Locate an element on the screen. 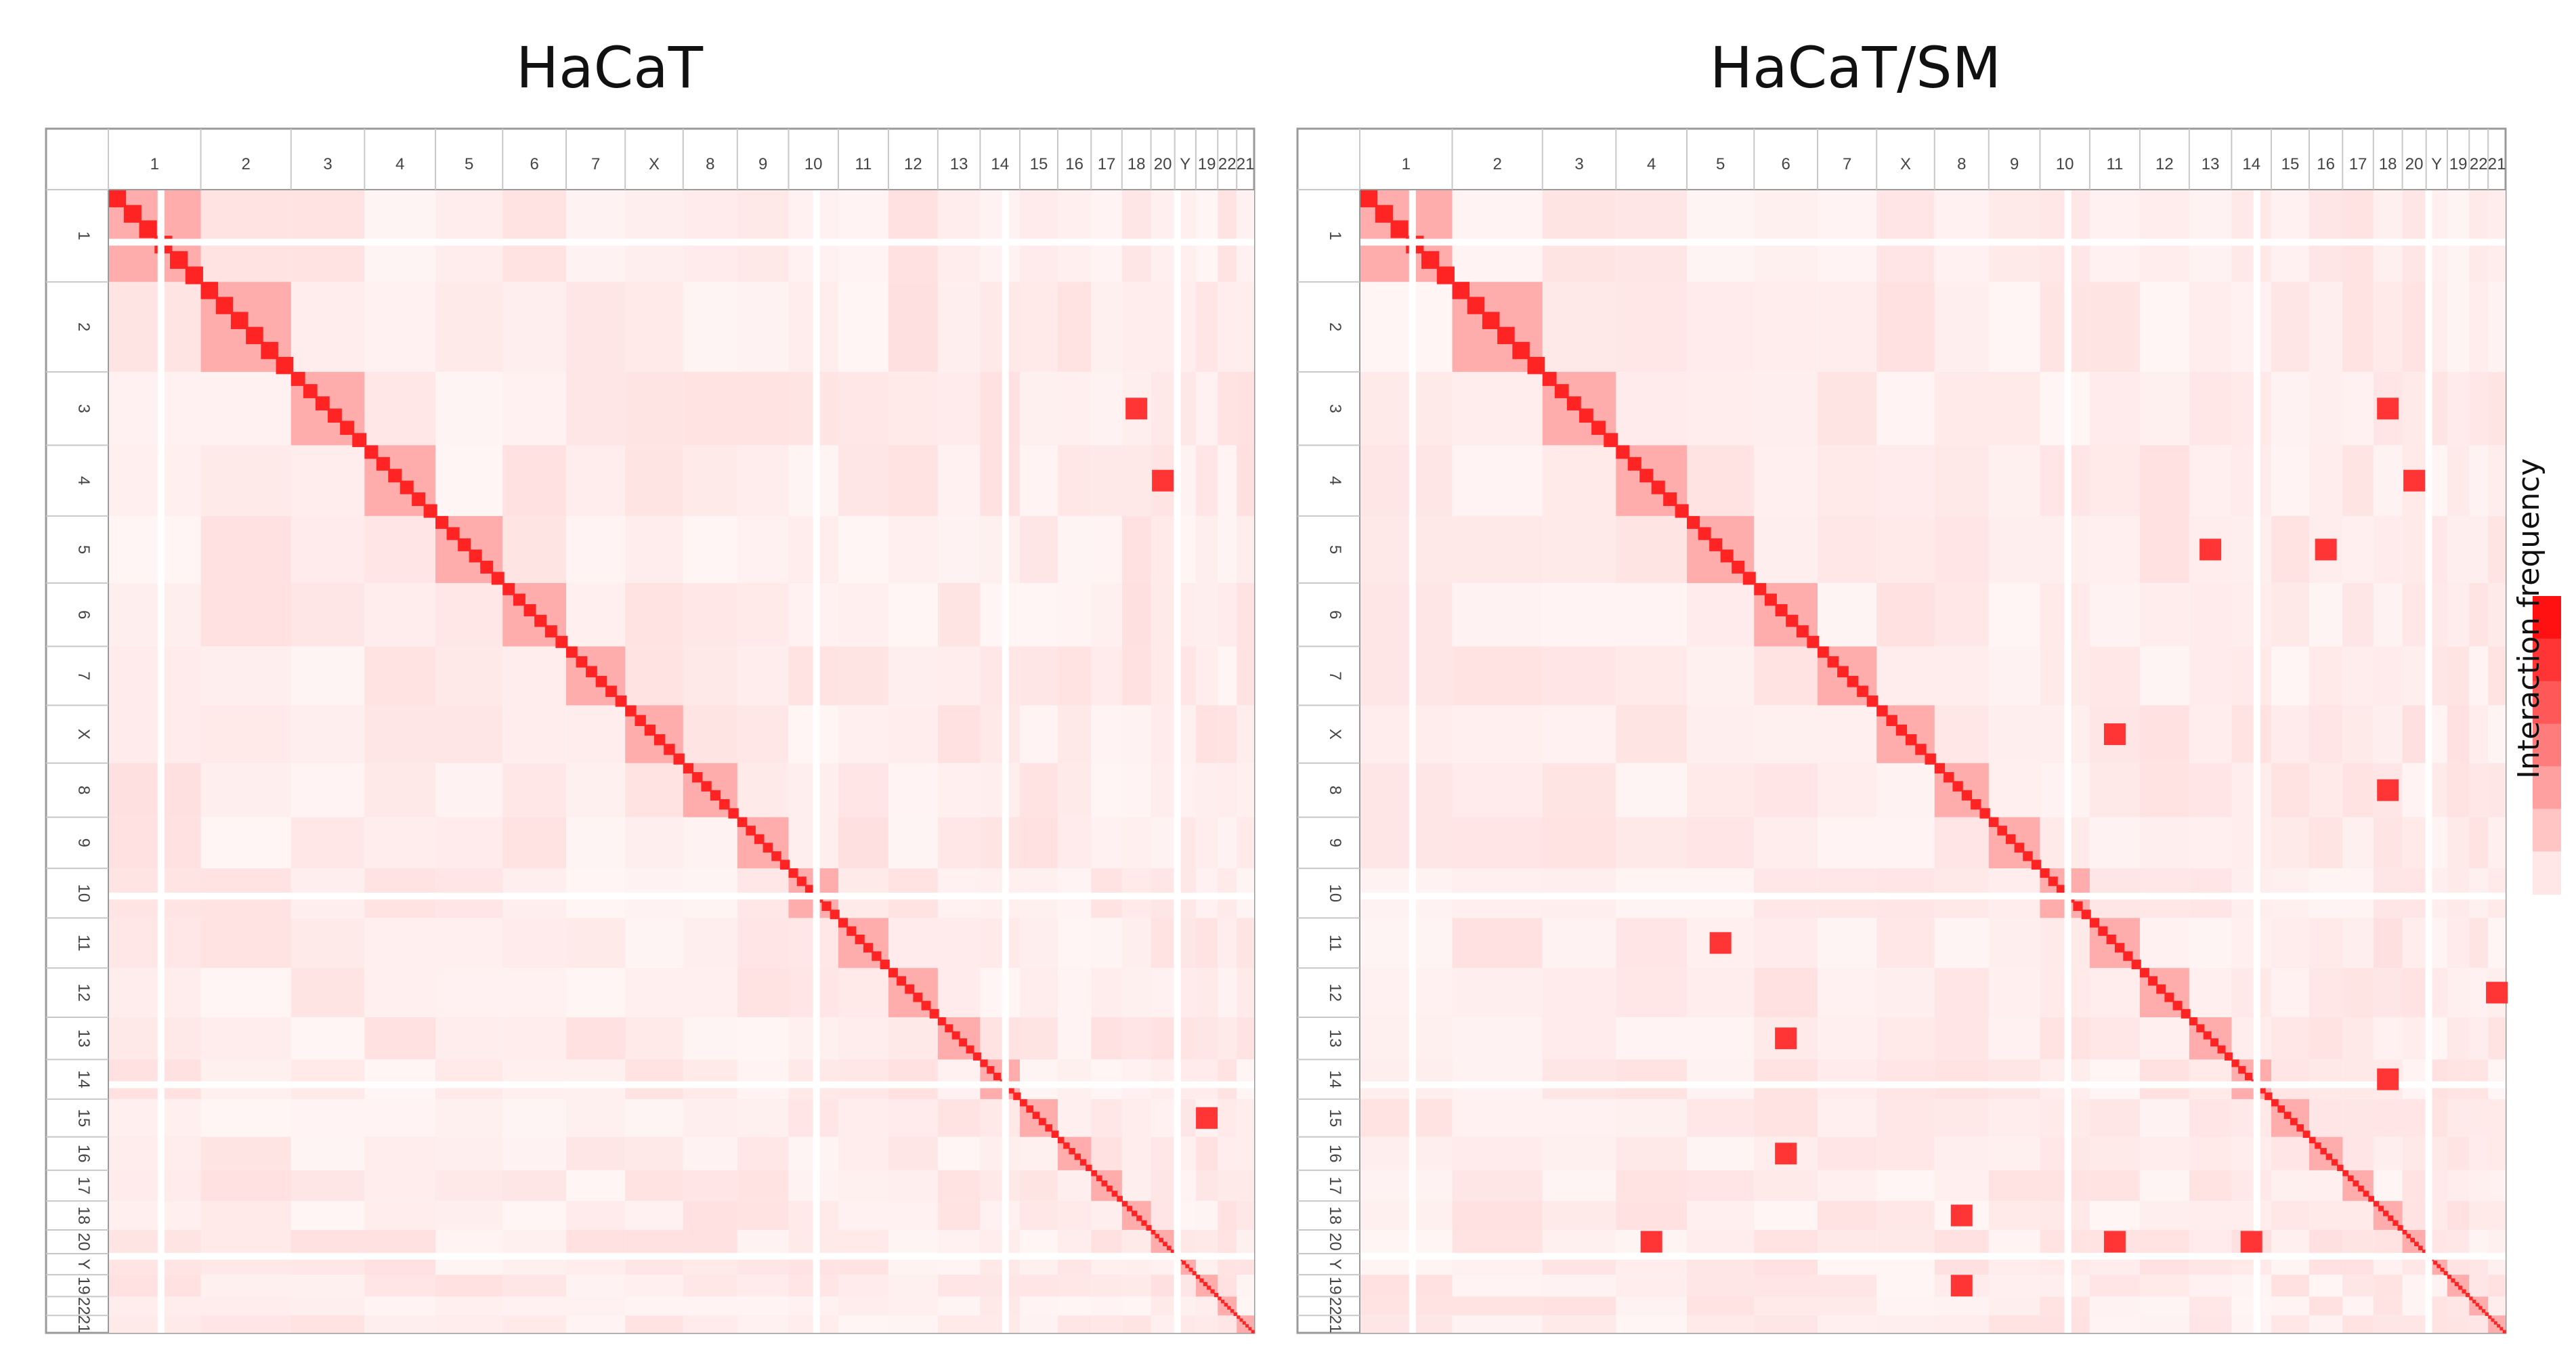  col-chrom-label: 18 is located at coordinates (1137, 164).